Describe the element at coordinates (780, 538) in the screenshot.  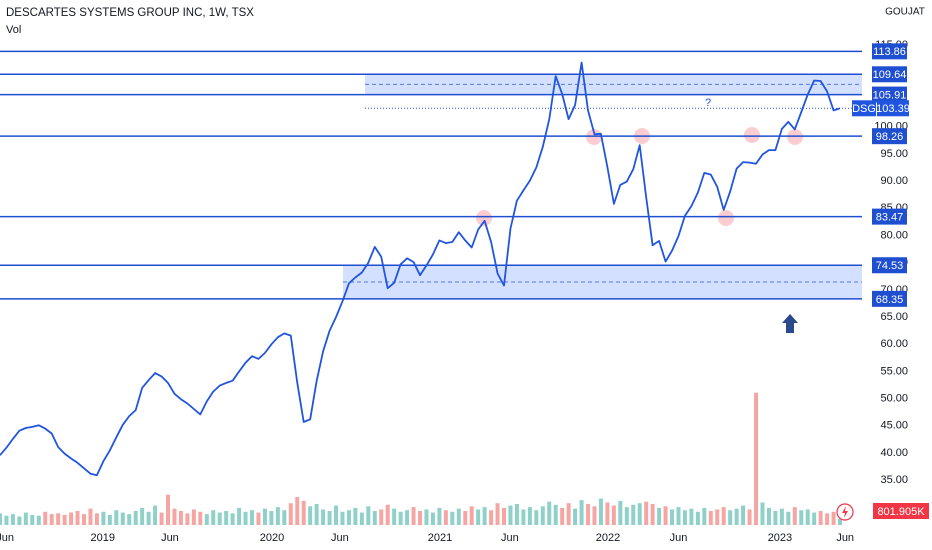
I see `x-tick-label: 2023` at that location.